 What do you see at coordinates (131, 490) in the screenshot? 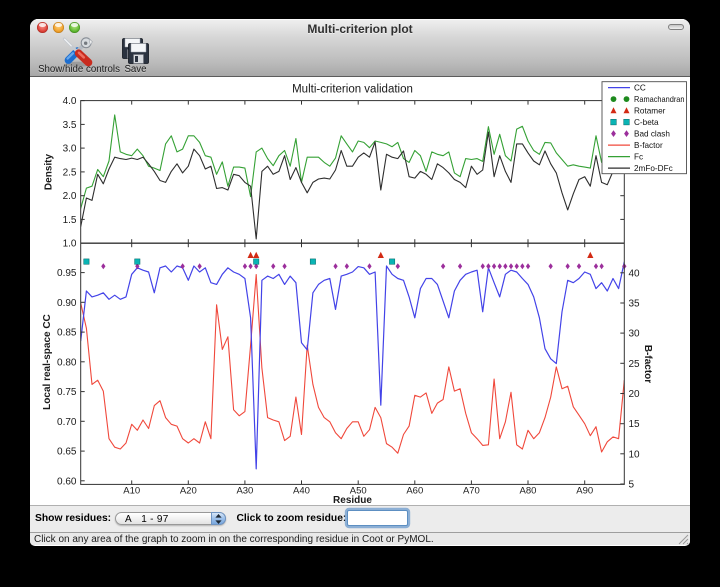
I see `svg-text: A10` at bounding box center [131, 490].